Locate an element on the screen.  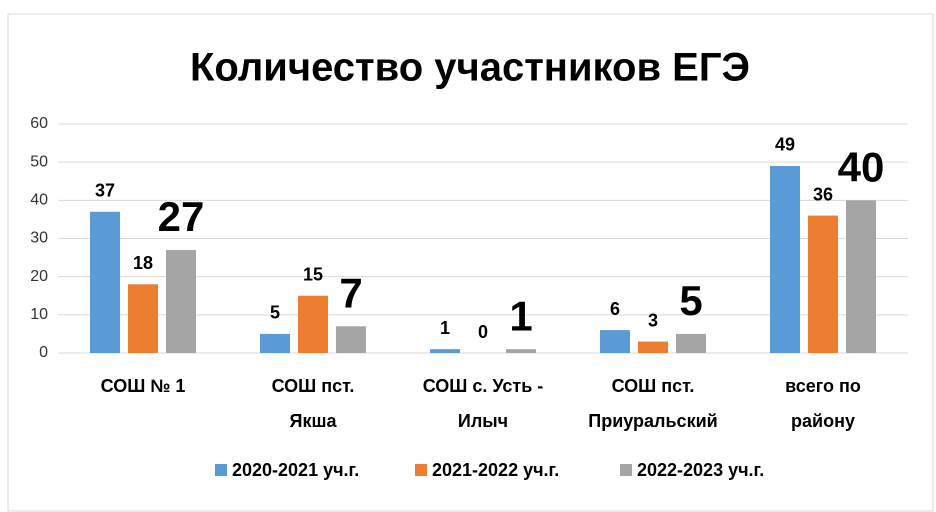
data-label: 49 is located at coordinates (785, 145).